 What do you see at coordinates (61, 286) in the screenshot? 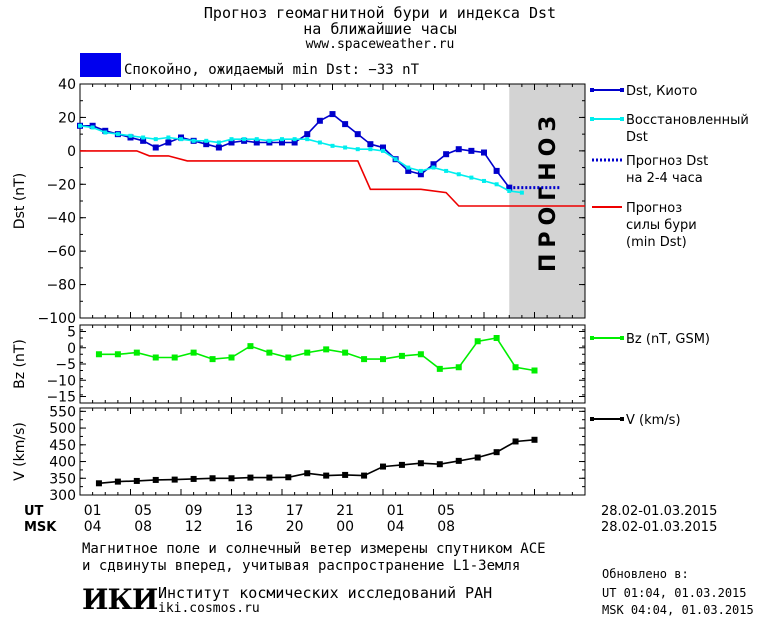
I see `y-tick-label: −80` at bounding box center [61, 286].